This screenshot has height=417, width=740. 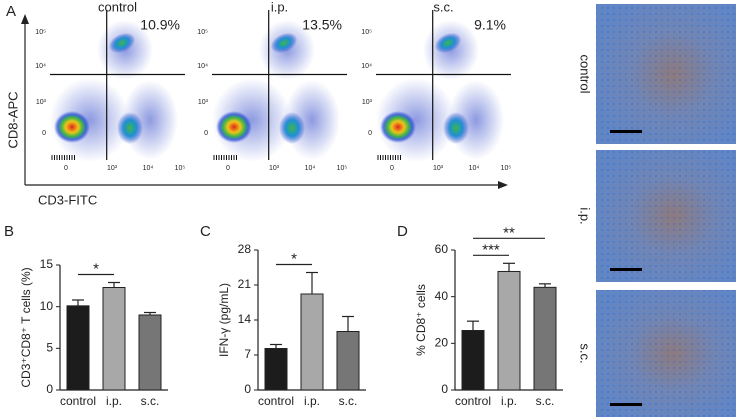 I want to click on y-tick-label: 60, so click(x=442, y=249).